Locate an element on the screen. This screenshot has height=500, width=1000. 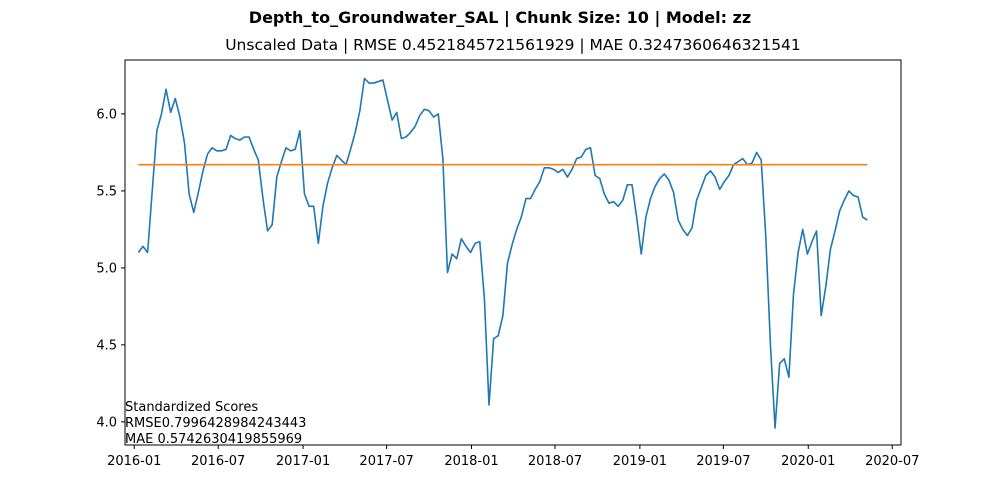
x-tick-label: 2016-07 is located at coordinates (218, 461).